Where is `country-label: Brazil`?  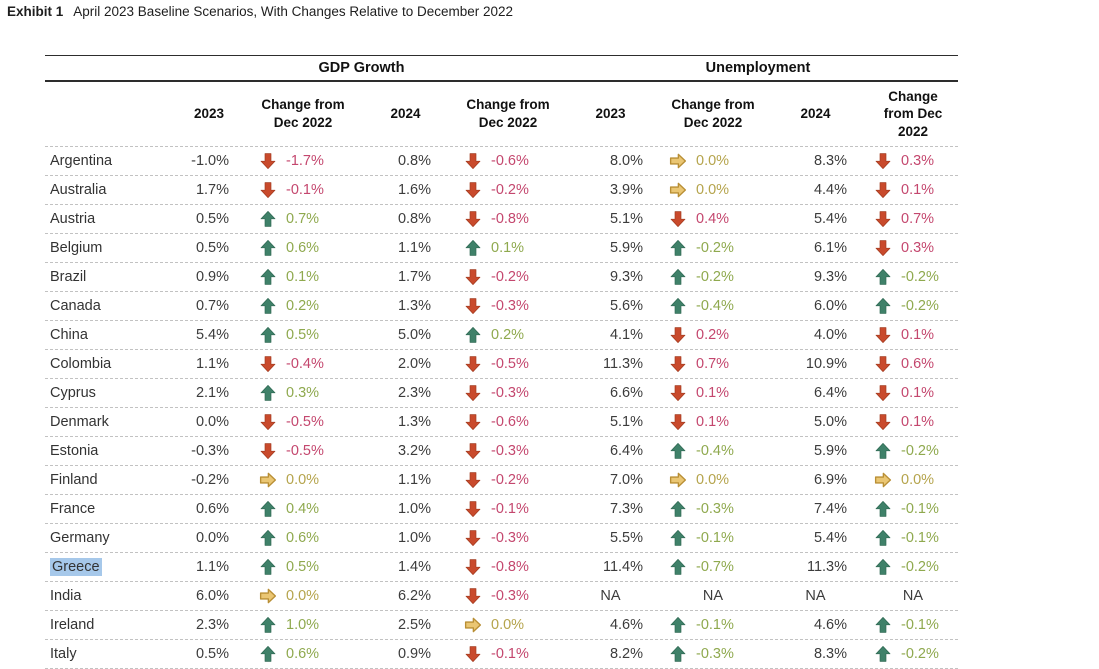 country-label: Brazil is located at coordinates (68, 277).